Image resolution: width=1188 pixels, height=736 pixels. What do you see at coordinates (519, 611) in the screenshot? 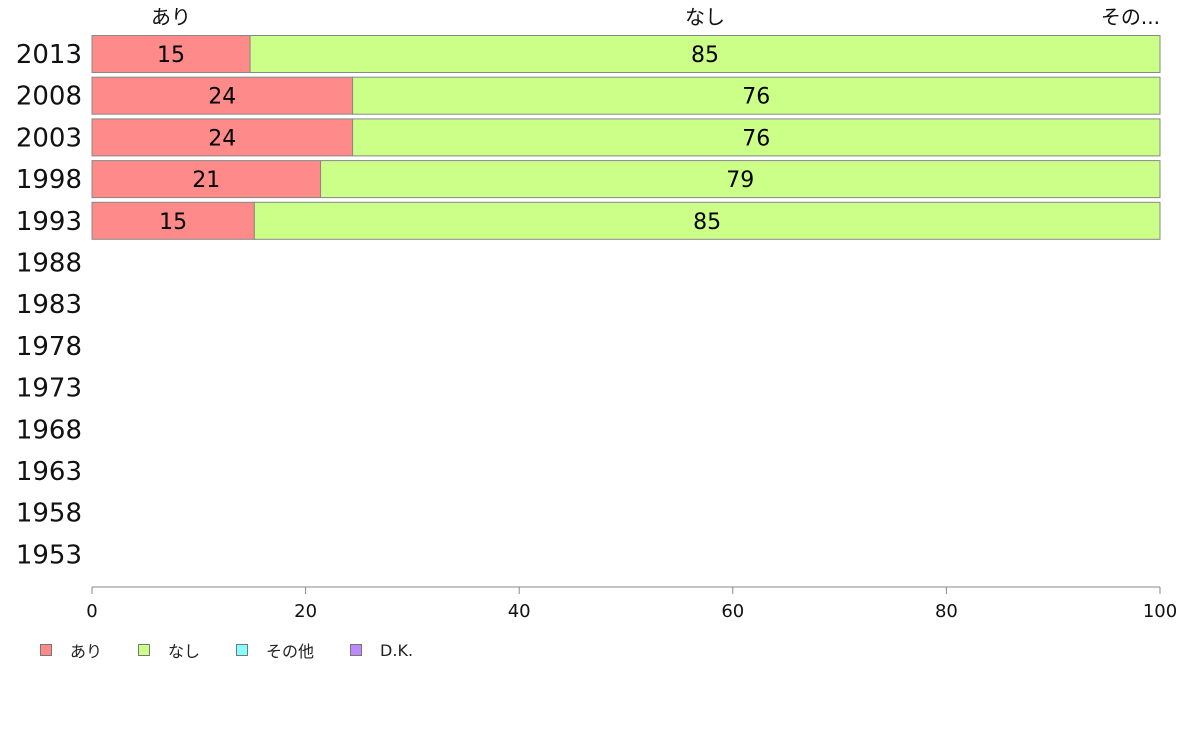
I see `x-tick-label-40: 40` at bounding box center [519, 611].